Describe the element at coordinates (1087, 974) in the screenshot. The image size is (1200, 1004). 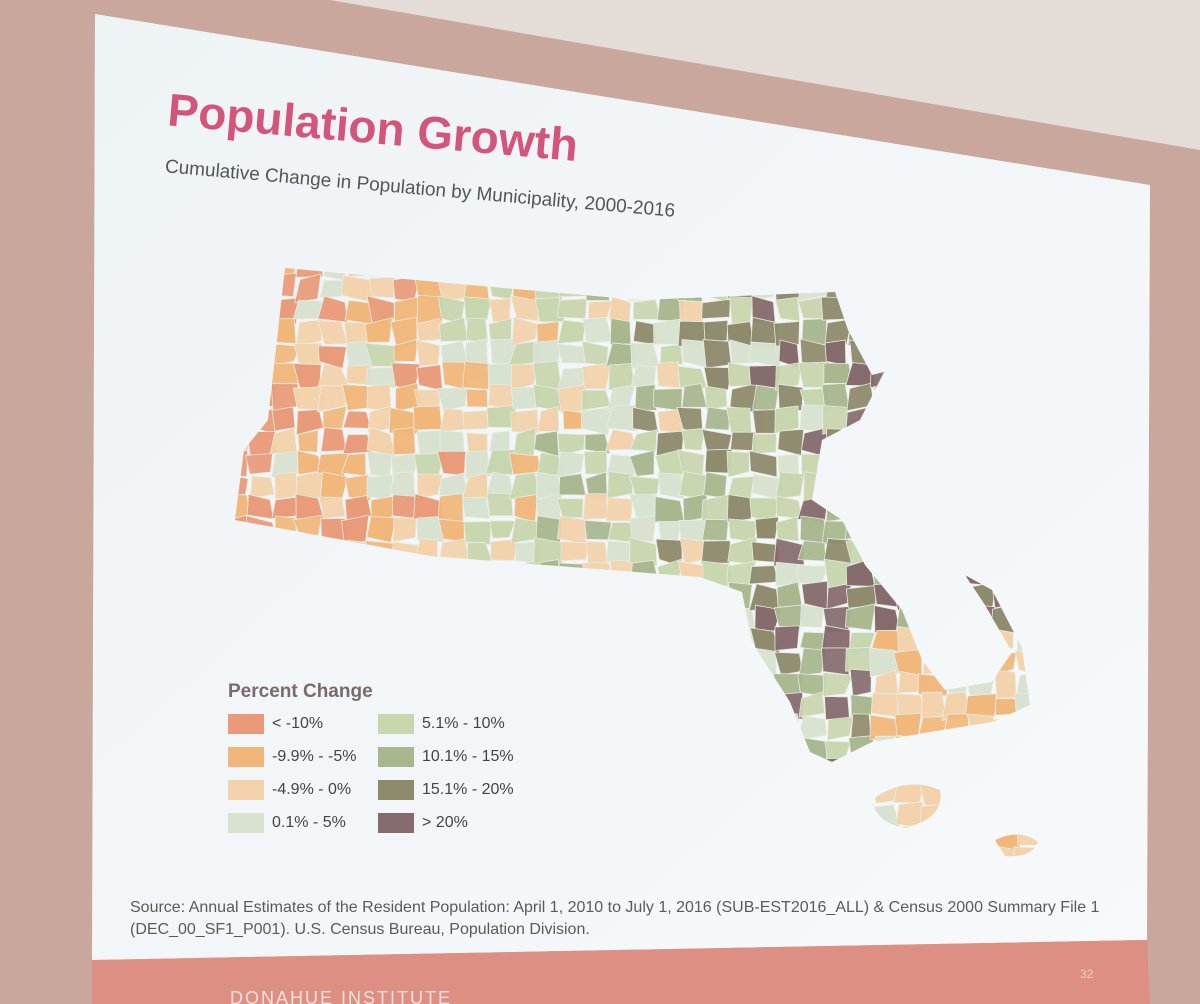
I see `page-number: 32` at that location.